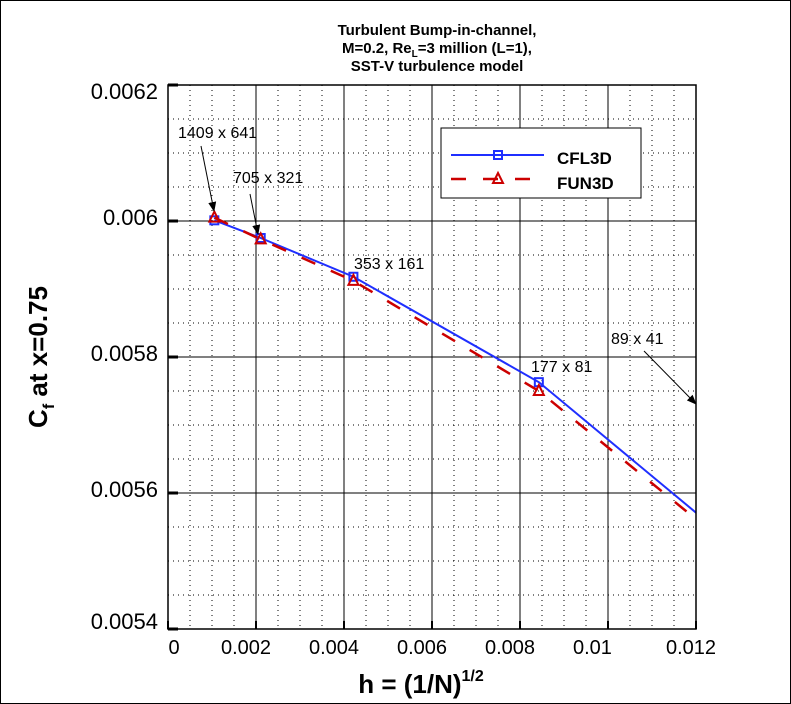 Image resolution: width=791 pixels, height=704 pixels. I want to click on x-tick-label: 0.01, so click(592, 648).